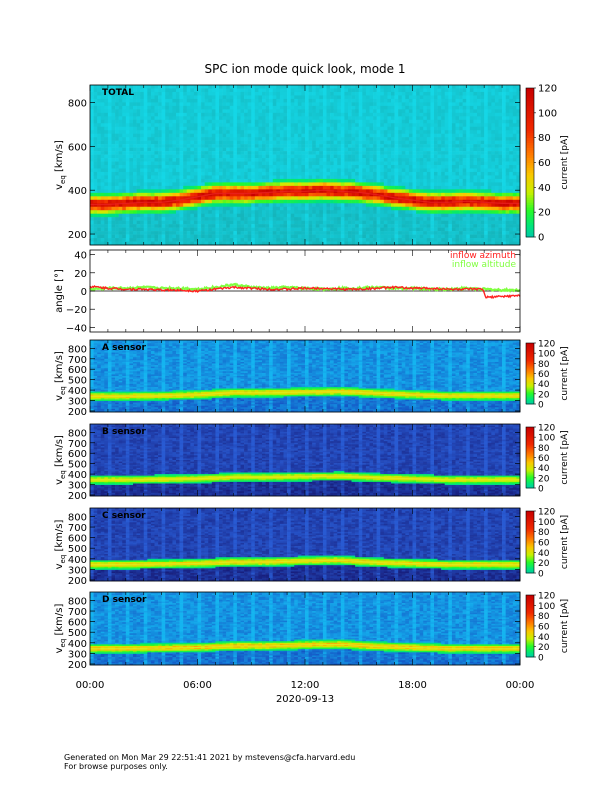 This screenshot has width=612, height=792. What do you see at coordinates (197, 685) in the screenshot?
I see `x-tick-label: 06:00` at bounding box center [197, 685].